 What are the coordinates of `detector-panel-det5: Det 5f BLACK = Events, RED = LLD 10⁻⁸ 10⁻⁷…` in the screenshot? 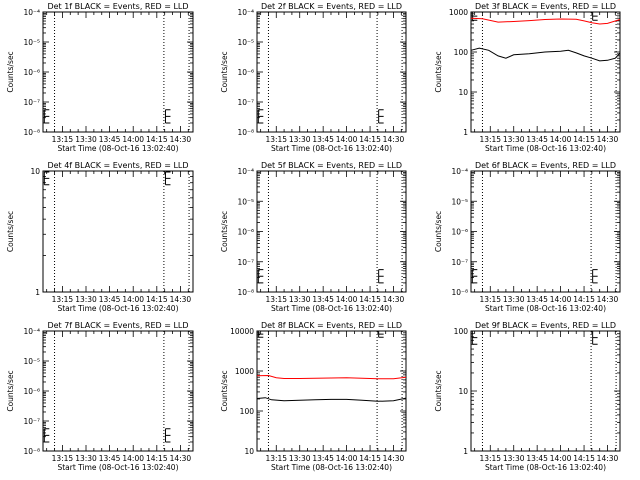 It's located at (313, 237).